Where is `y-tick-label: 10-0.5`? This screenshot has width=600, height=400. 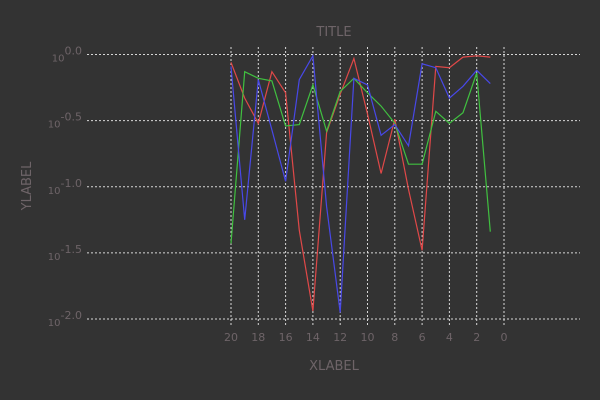 y-tick-label: 10-0.5 is located at coordinates (65, 121).